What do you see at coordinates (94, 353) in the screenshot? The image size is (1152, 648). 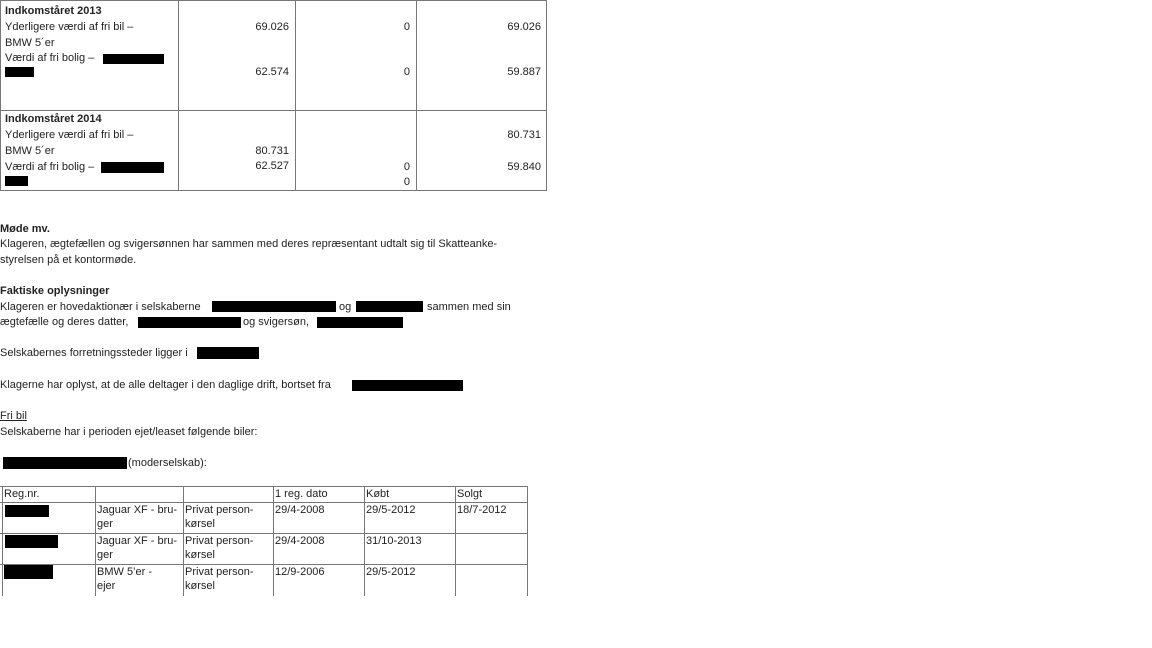 I see `paragraph-text: Selskabernes forretningssteder ligger i` at bounding box center [94, 353].